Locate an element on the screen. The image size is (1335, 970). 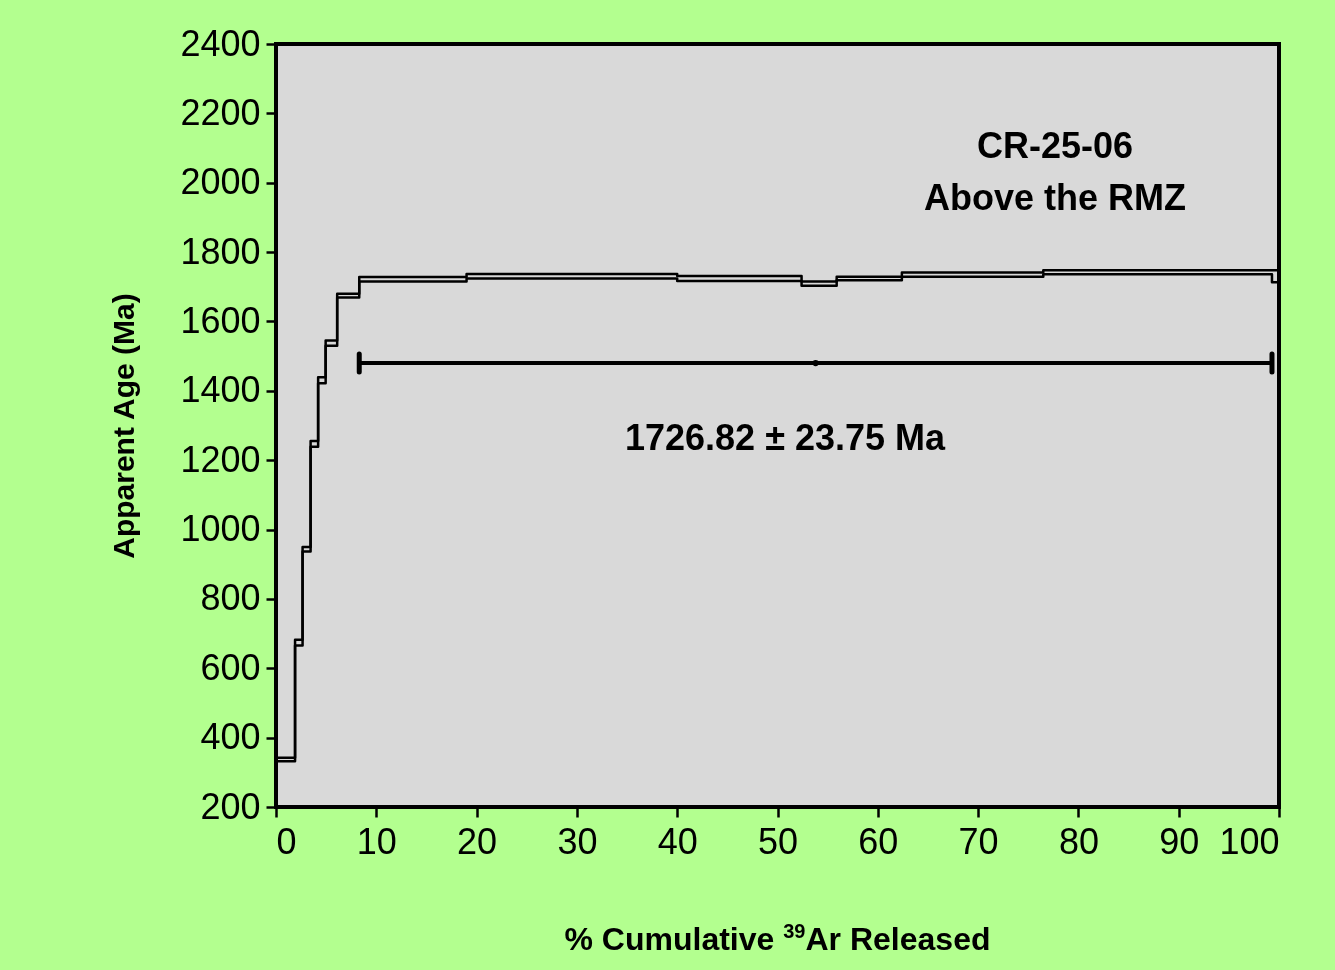
x-tick-label: 50 is located at coordinates (778, 841).